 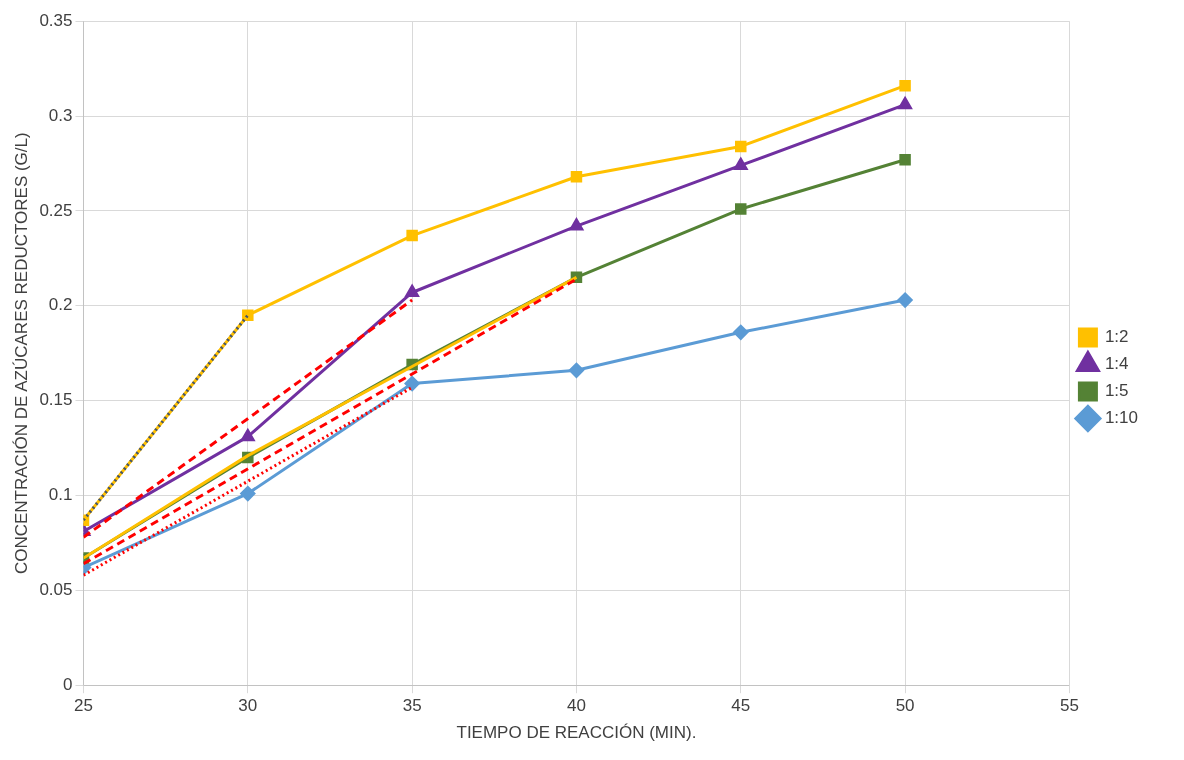 What do you see at coordinates (68, 684) in the screenshot?
I see `y-tick-label: 0` at bounding box center [68, 684].